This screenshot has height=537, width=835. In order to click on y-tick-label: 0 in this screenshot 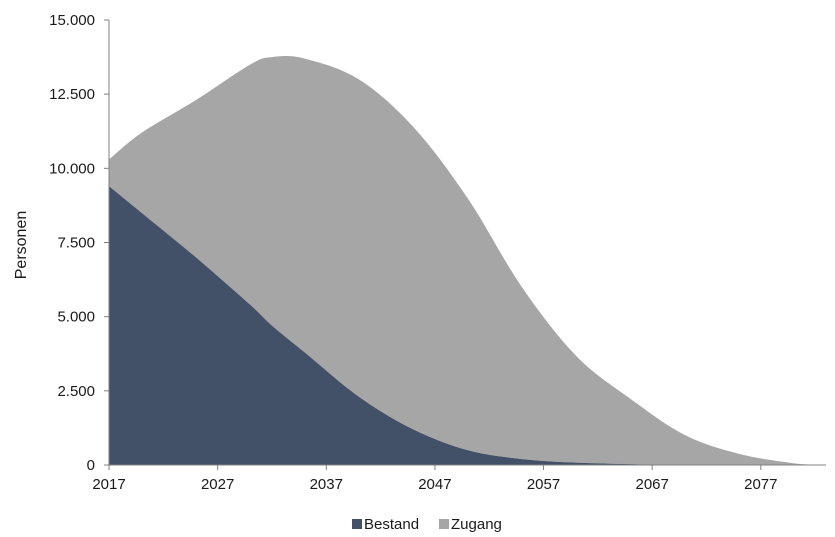, I will do `click(91, 465)`.